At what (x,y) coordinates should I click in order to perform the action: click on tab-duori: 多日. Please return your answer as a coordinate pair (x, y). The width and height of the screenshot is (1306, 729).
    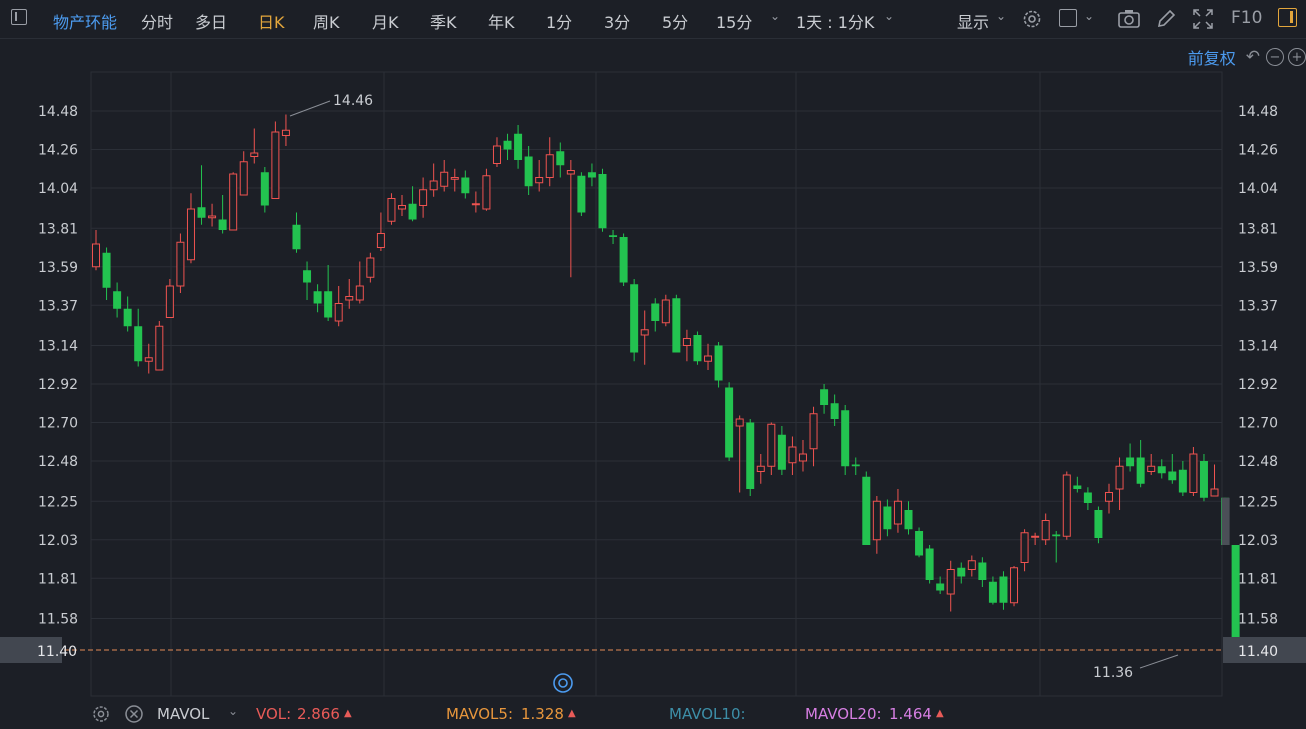
    Looking at the image, I should click on (211, 22).